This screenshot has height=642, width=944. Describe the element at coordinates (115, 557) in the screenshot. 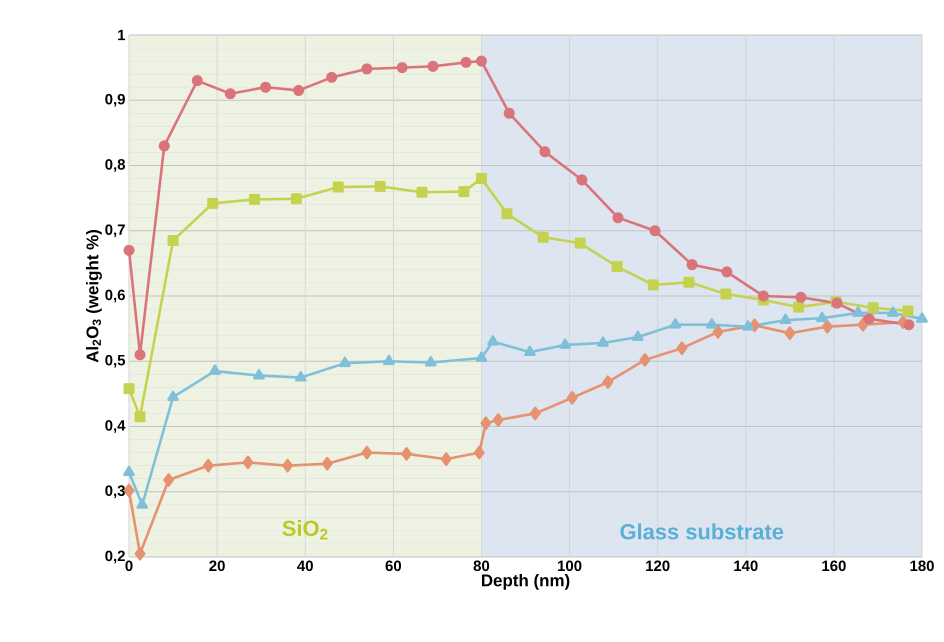

I see `y-tick-label: 0,2` at that location.